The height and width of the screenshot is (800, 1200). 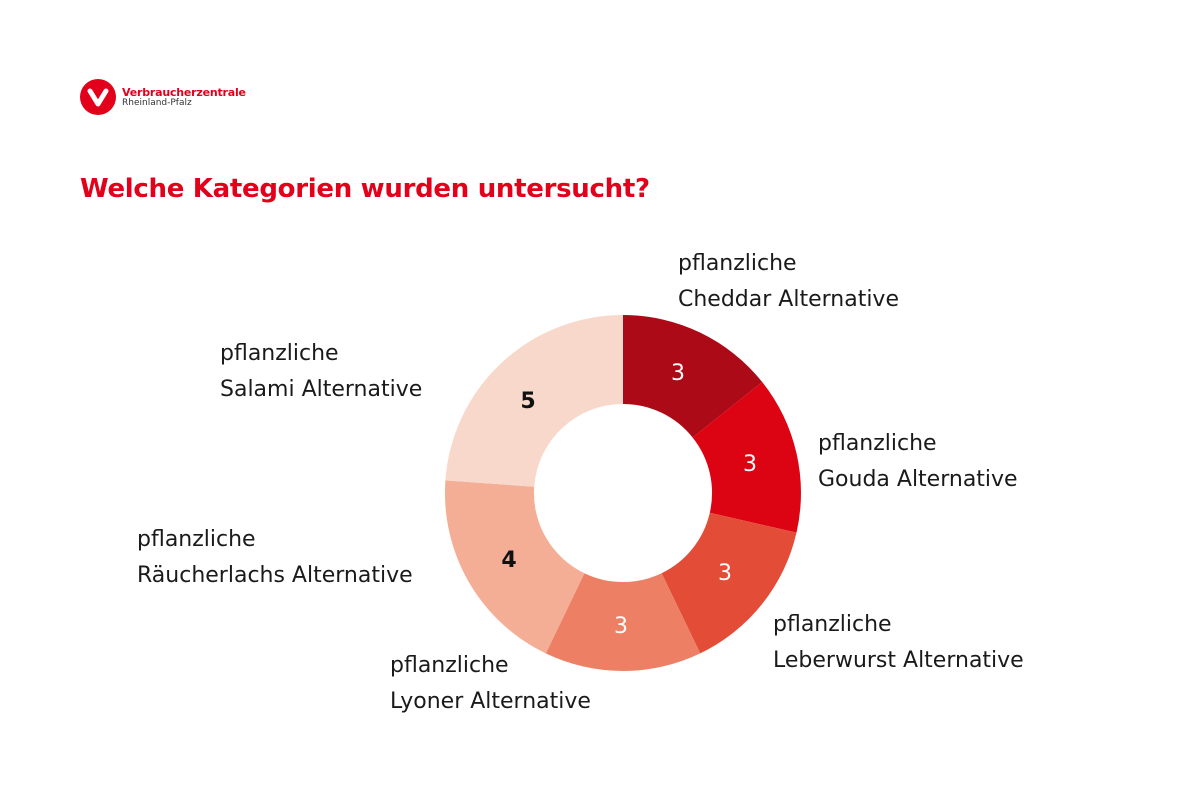 What do you see at coordinates (622, 493) in the screenshot?
I see `donut-segments` at bounding box center [622, 493].